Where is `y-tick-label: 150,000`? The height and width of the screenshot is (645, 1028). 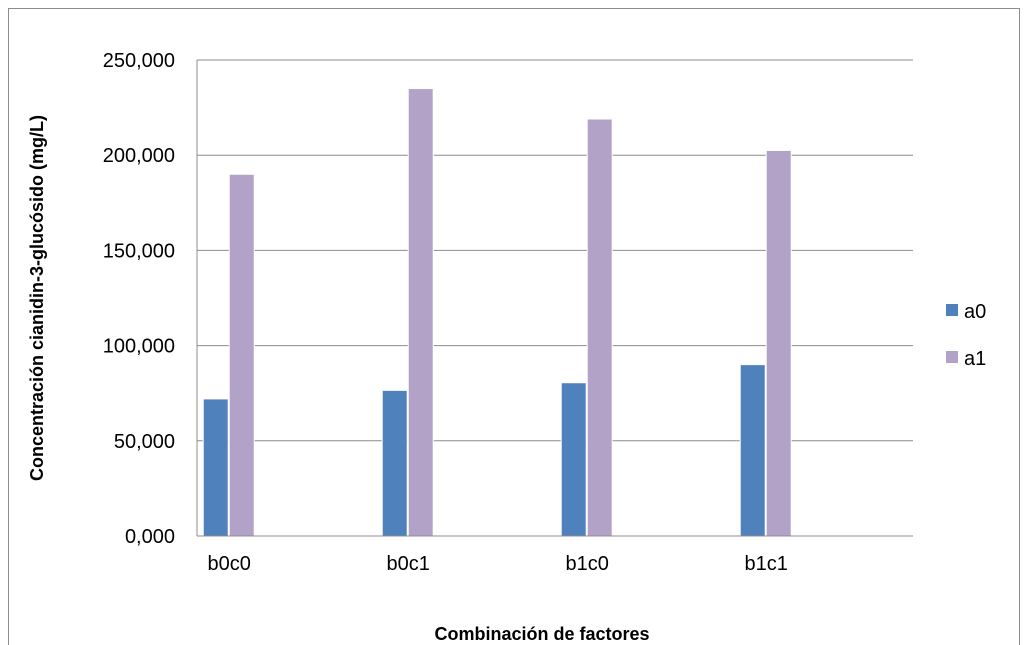
y-tick-label: 150,000 is located at coordinates (139, 251).